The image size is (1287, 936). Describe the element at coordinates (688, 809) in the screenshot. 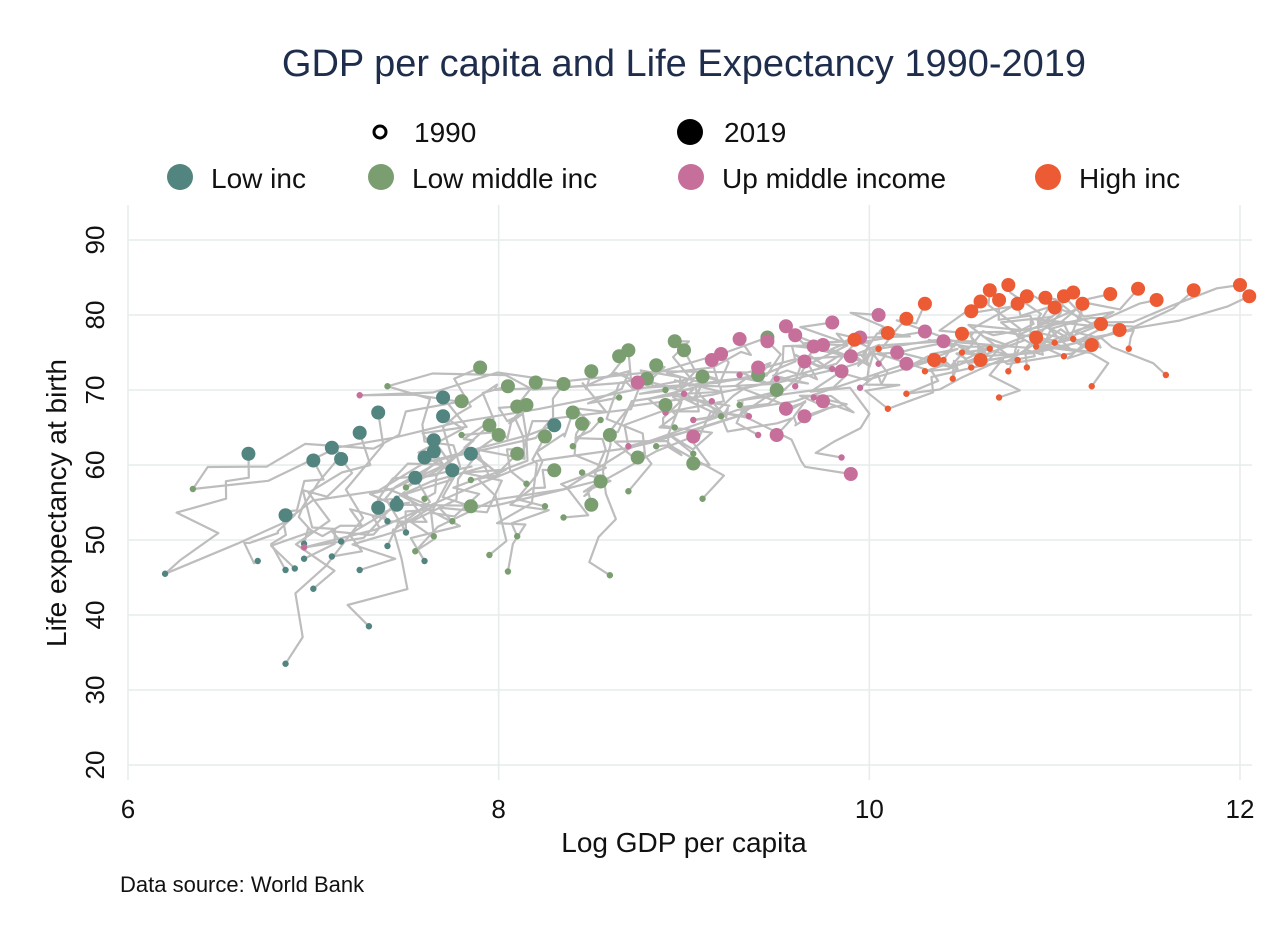

I see `x-axis: 6 8 10 12` at that location.